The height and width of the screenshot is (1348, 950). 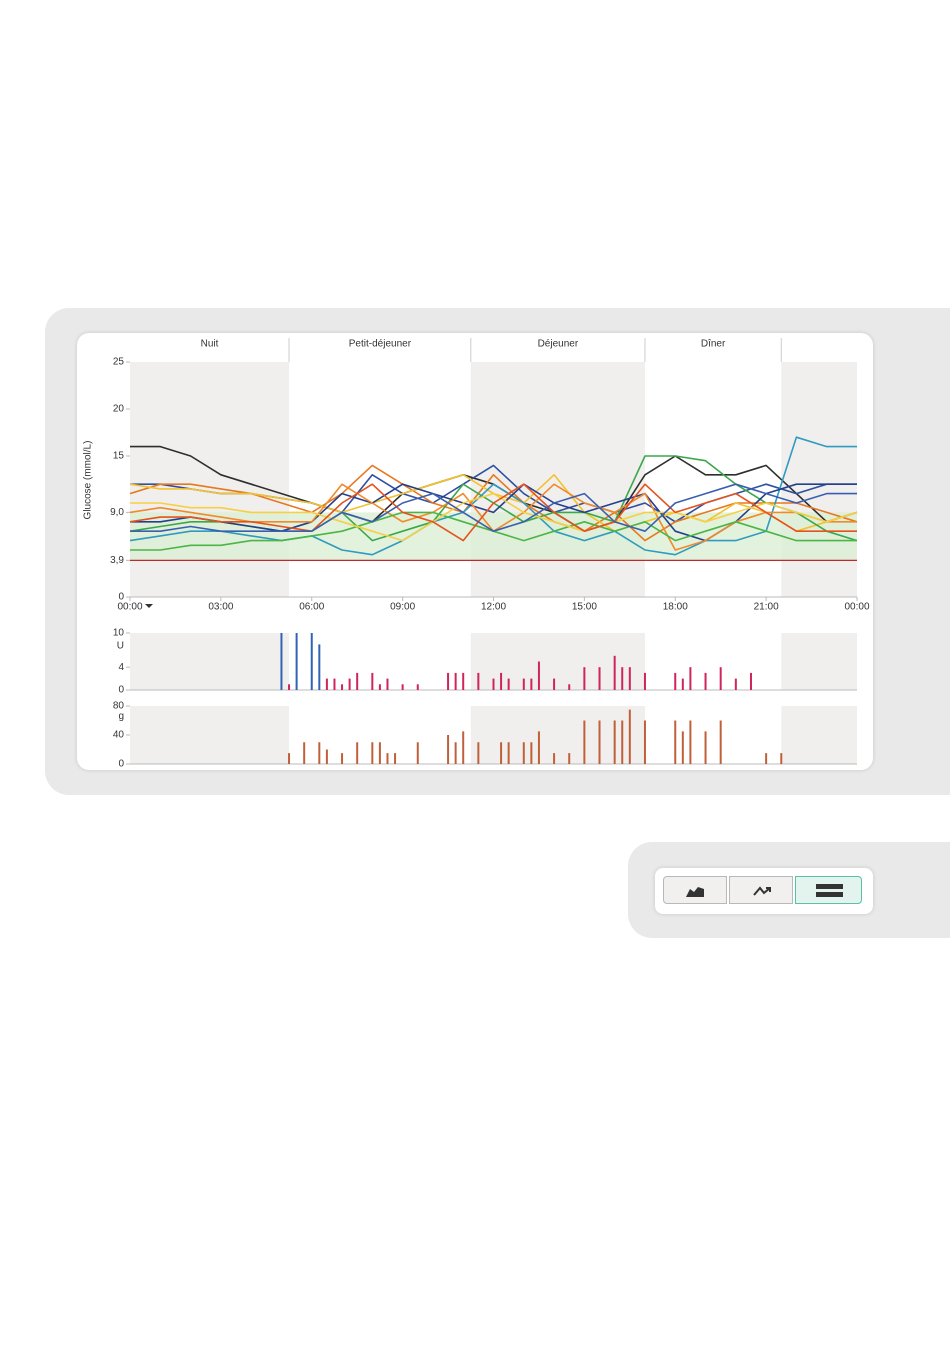 I want to click on y-tick-label: 15, so click(x=119, y=456).